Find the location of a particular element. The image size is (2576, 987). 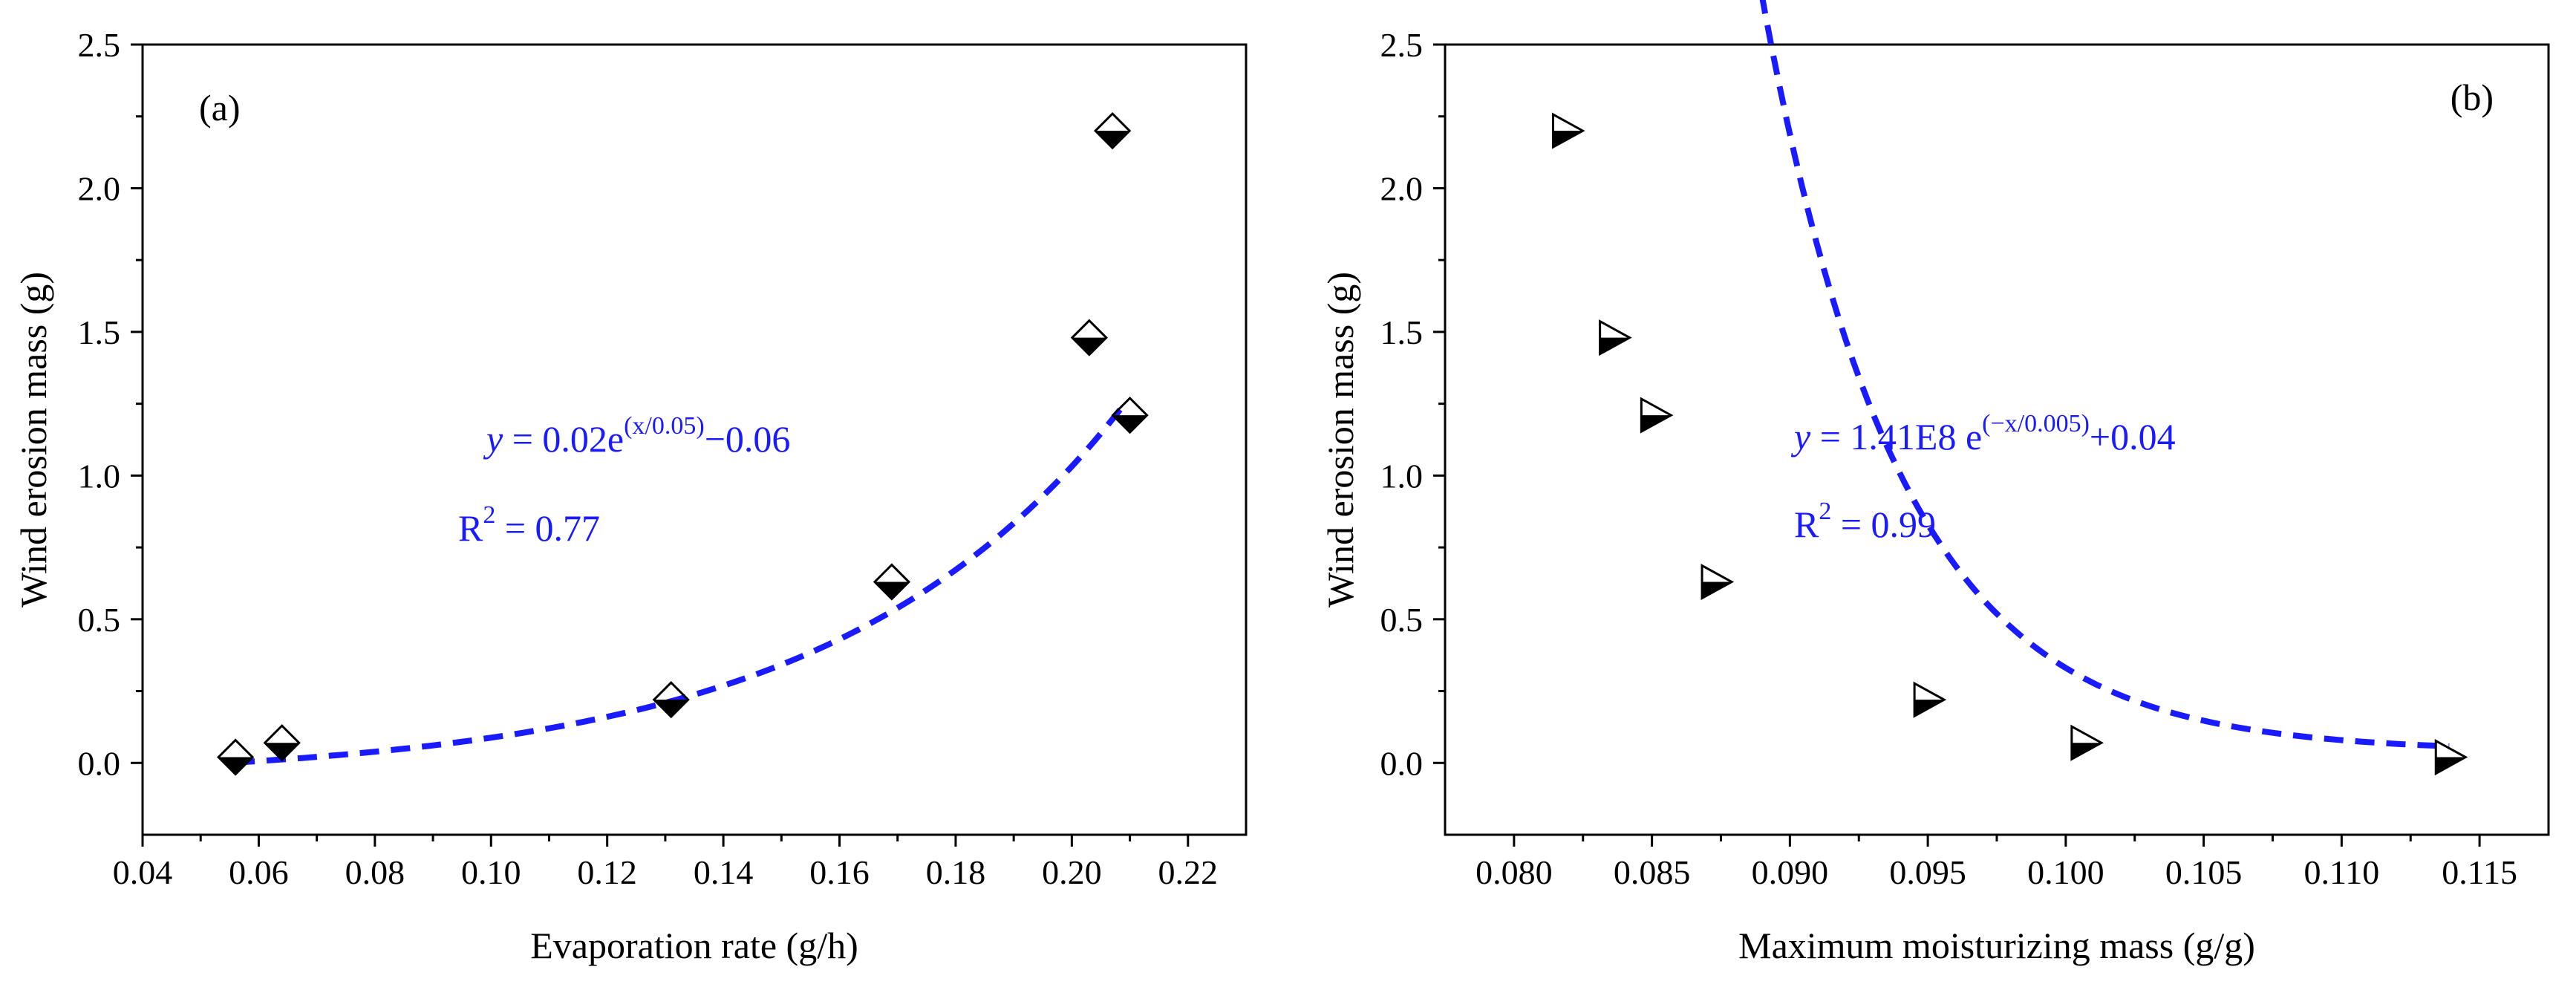

x-tick-label: 0.14 is located at coordinates (724, 872).